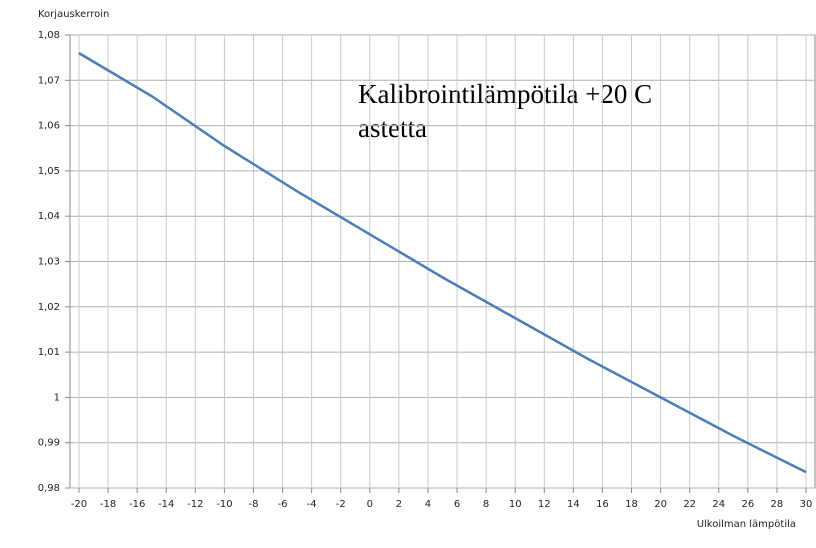  Describe the element at coordinates (49, 262) in the screenshot. I see `y-tick-label: 1,03` at that location.